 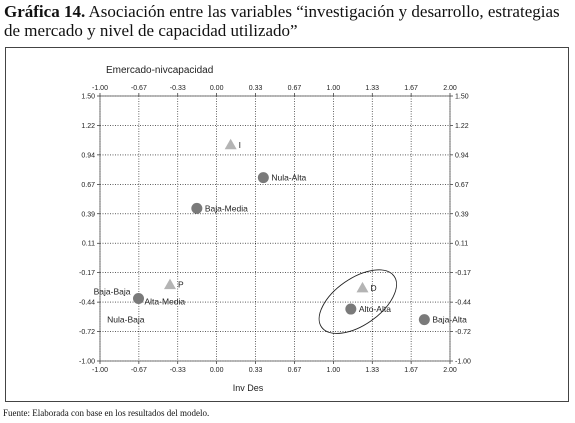 I want to click on y-tick-label-right: 0.11, so click(x=461, y=244).